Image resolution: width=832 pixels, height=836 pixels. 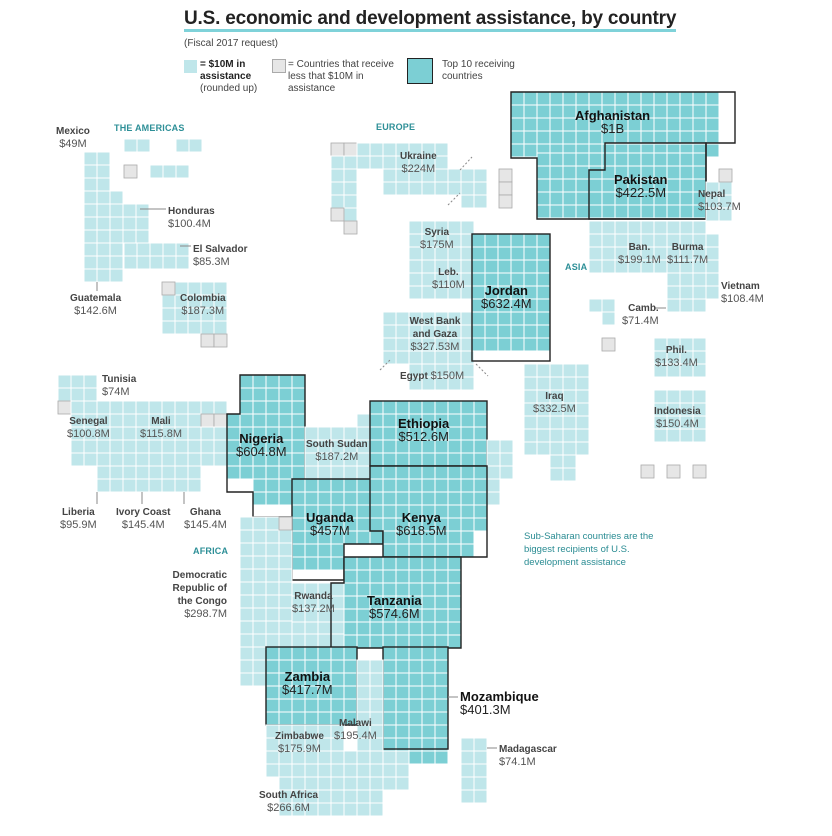 What do you see at coordinates (482, 370) in the screenshot?
I see `egypt-divider` at bounding box center [482, 370].